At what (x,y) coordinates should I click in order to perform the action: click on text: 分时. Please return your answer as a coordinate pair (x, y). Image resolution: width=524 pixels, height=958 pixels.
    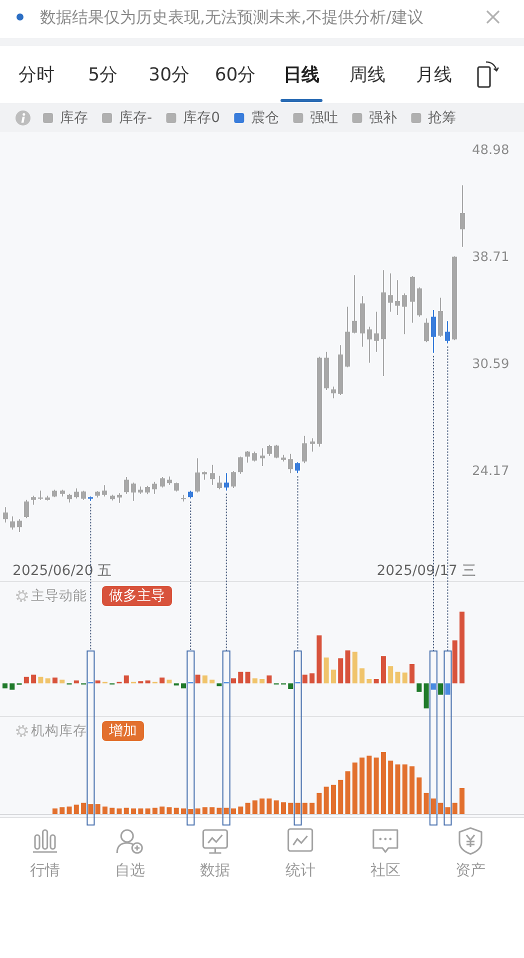
    Looking at the image, I should click on (36, 75).